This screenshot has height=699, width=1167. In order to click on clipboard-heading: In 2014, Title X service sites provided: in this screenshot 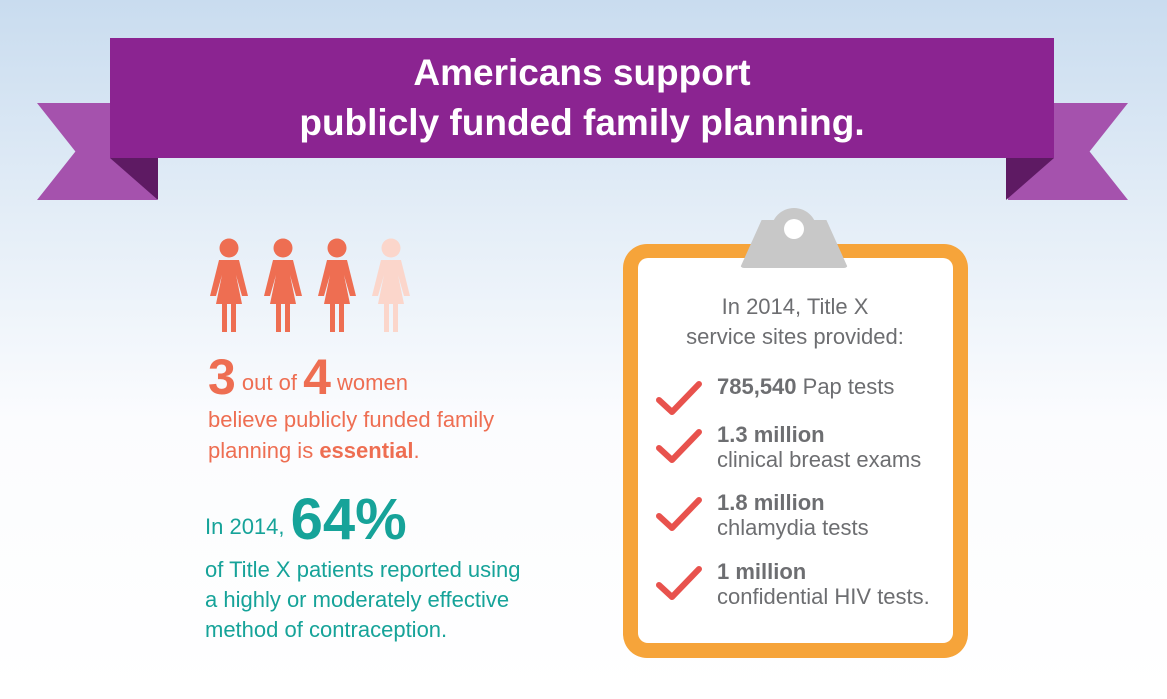, I will do `click(795, 322)`.